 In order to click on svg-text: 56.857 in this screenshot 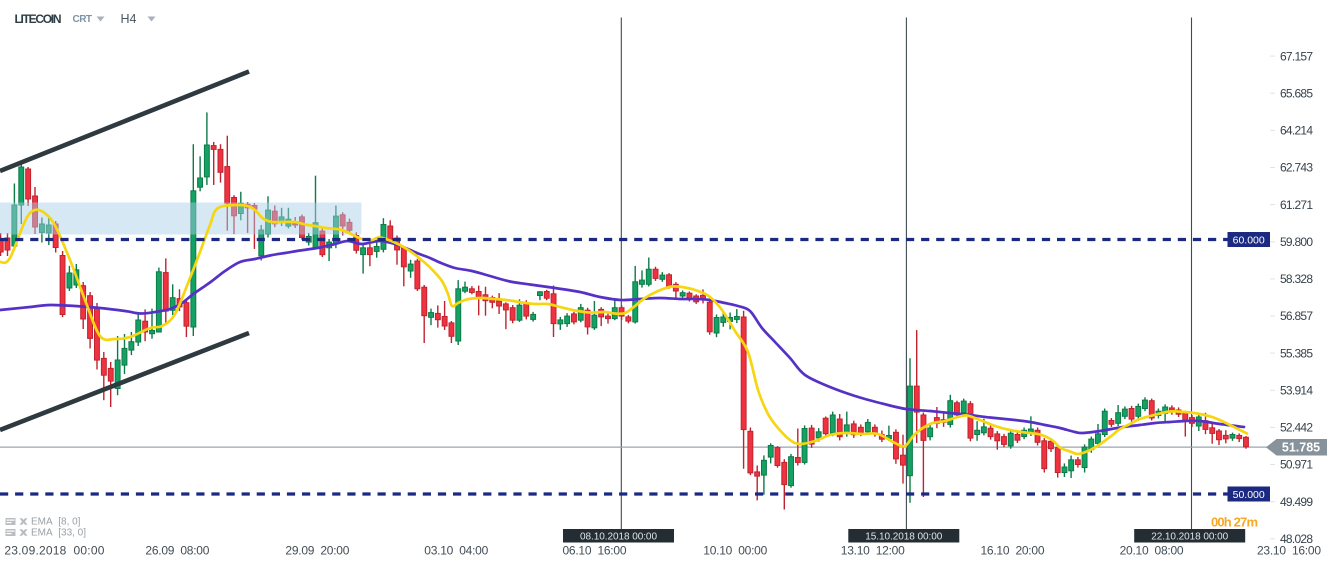, I will do `click(1296, 316)`.